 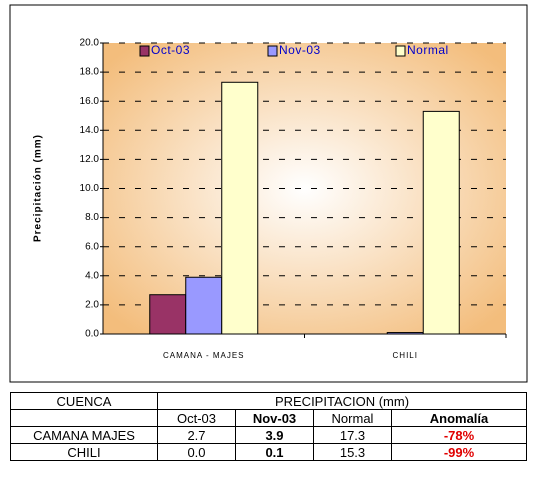 I want to click on y-tick-label: 12.0, so click(x=90, y=159).